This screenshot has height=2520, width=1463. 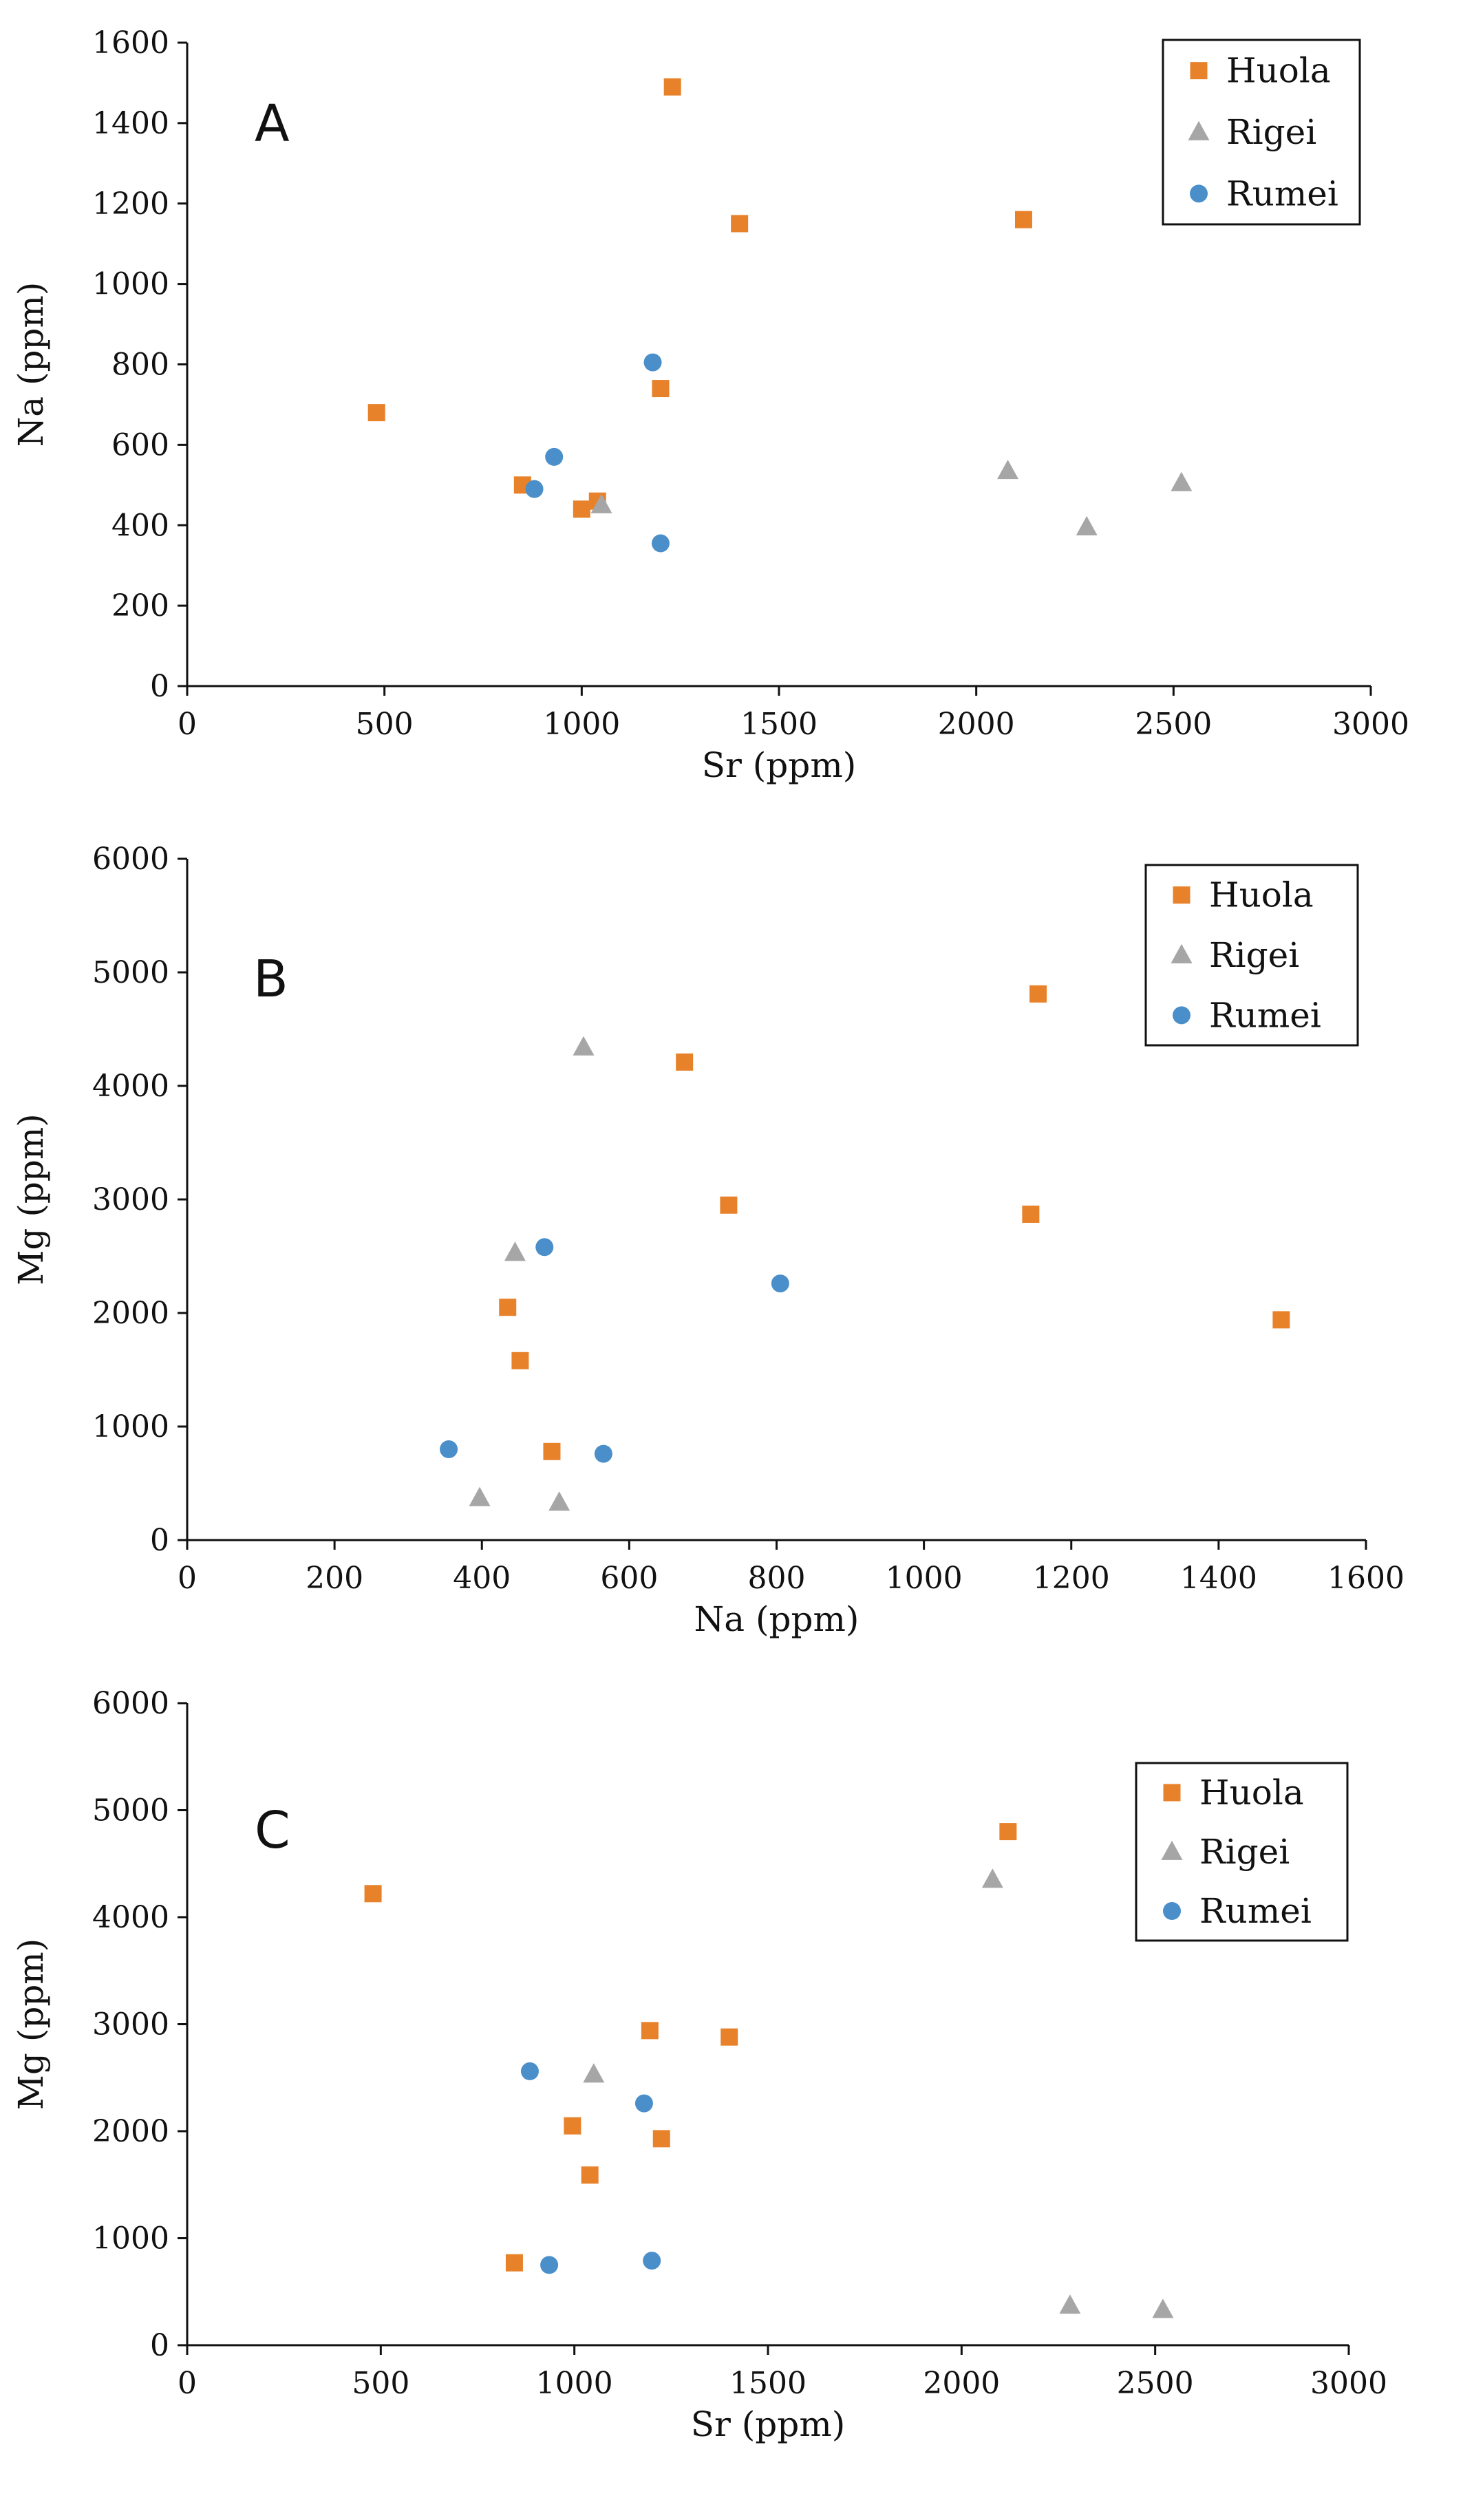 I want to click on y-tick-label: 200, so click(x=140, y=605).